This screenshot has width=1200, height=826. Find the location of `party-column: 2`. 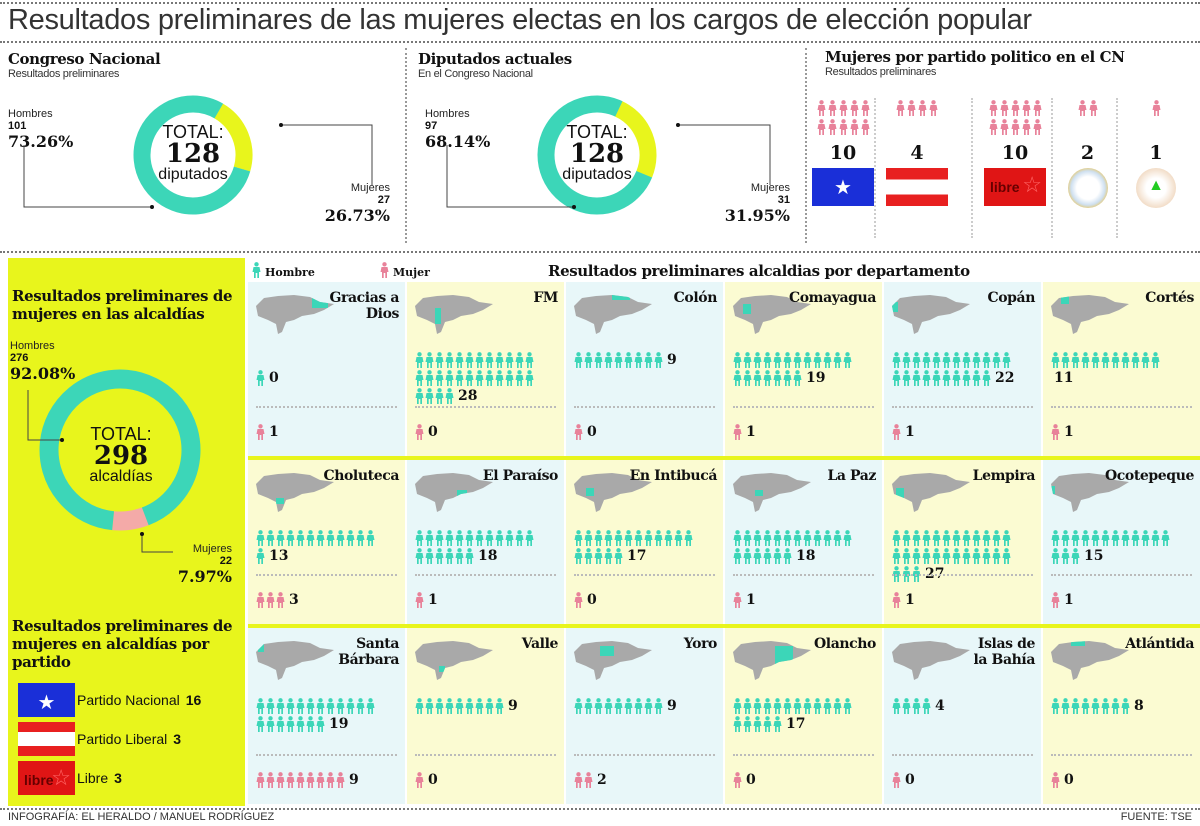

party-column: 2 is located at coordinates (1087, 154).